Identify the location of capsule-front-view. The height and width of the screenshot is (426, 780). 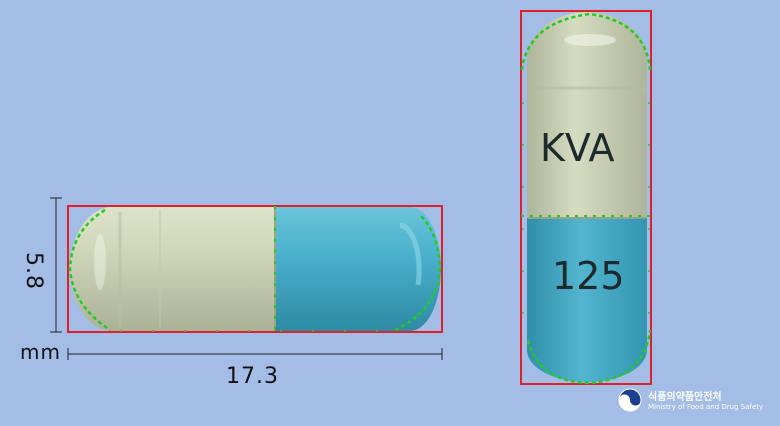
(586, 197).